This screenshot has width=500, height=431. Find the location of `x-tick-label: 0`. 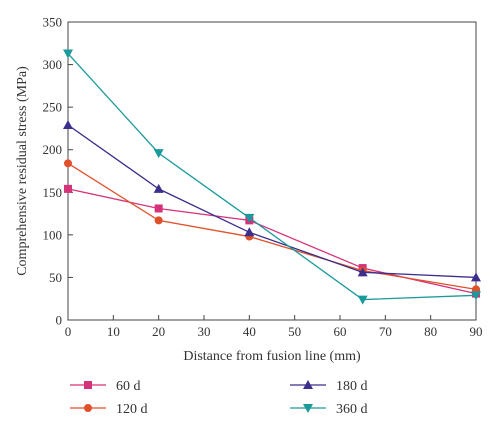

x-tick-label: 0 is located at coordinates (68, 331).